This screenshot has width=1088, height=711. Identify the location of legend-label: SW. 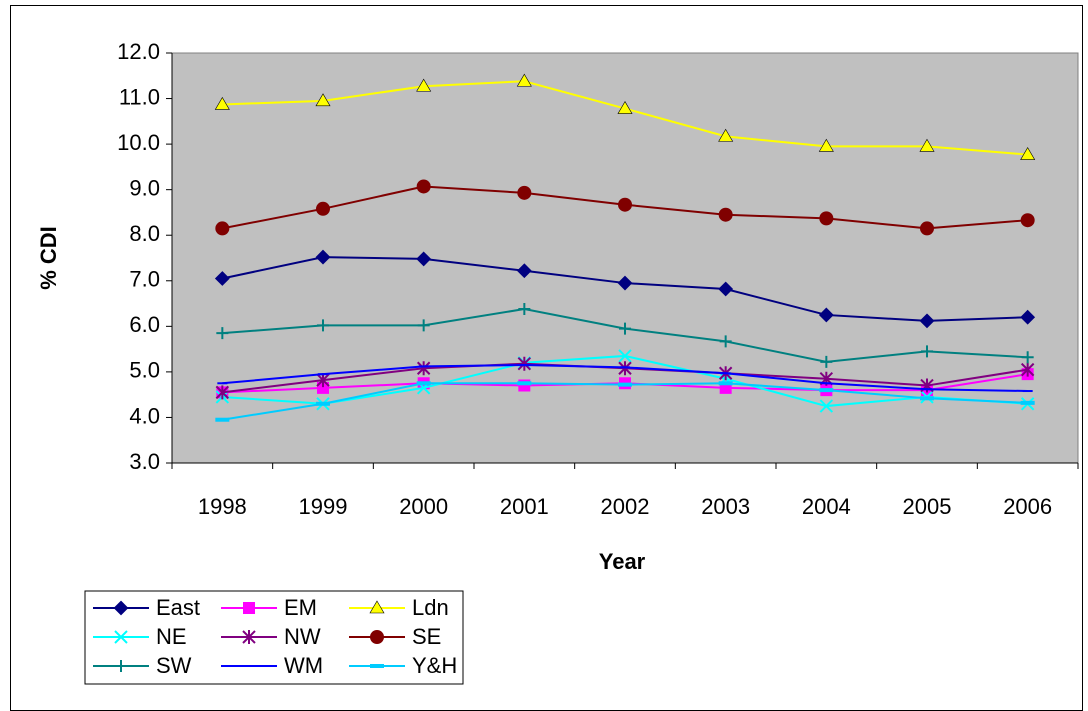
(174, 665).